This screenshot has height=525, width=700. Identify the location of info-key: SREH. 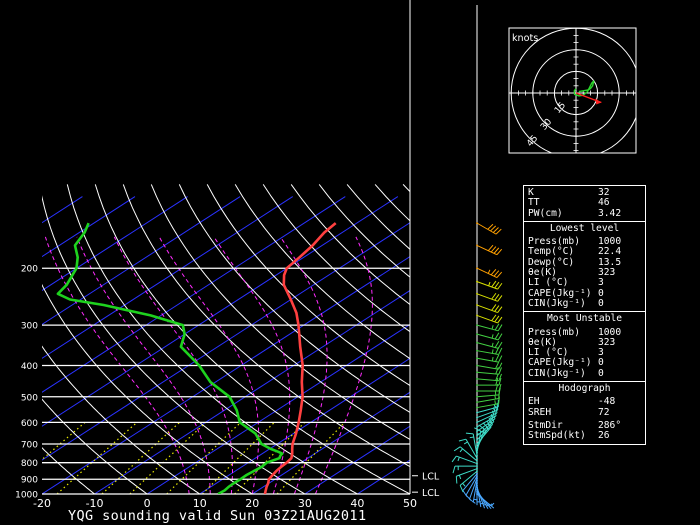
(540, 412).